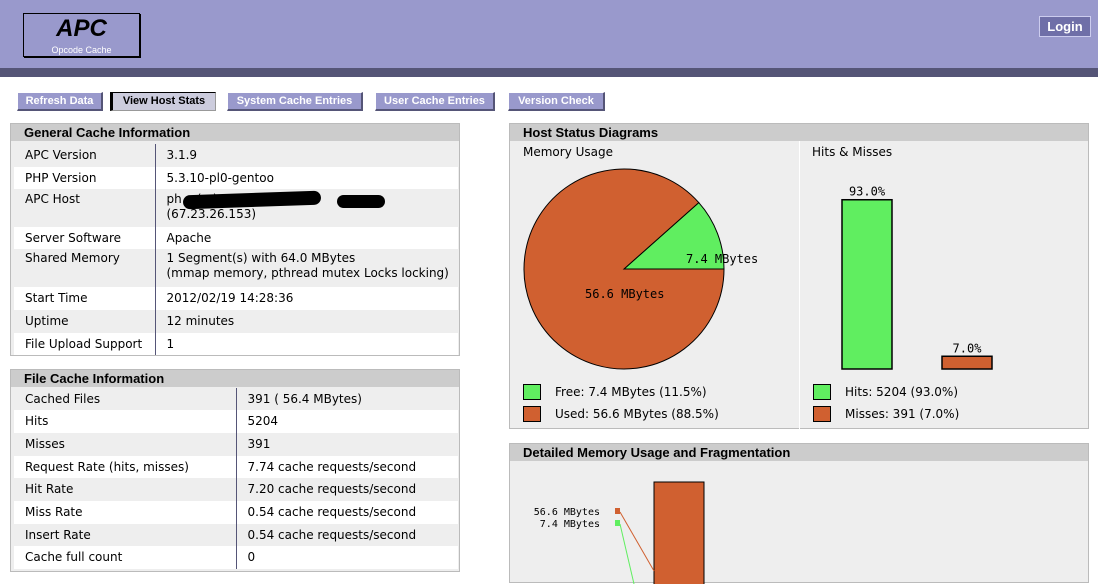  What do you see at coordinates (306, 344) in the screenshot?
I see `row-value: 1` at bounding box center [306, 344].